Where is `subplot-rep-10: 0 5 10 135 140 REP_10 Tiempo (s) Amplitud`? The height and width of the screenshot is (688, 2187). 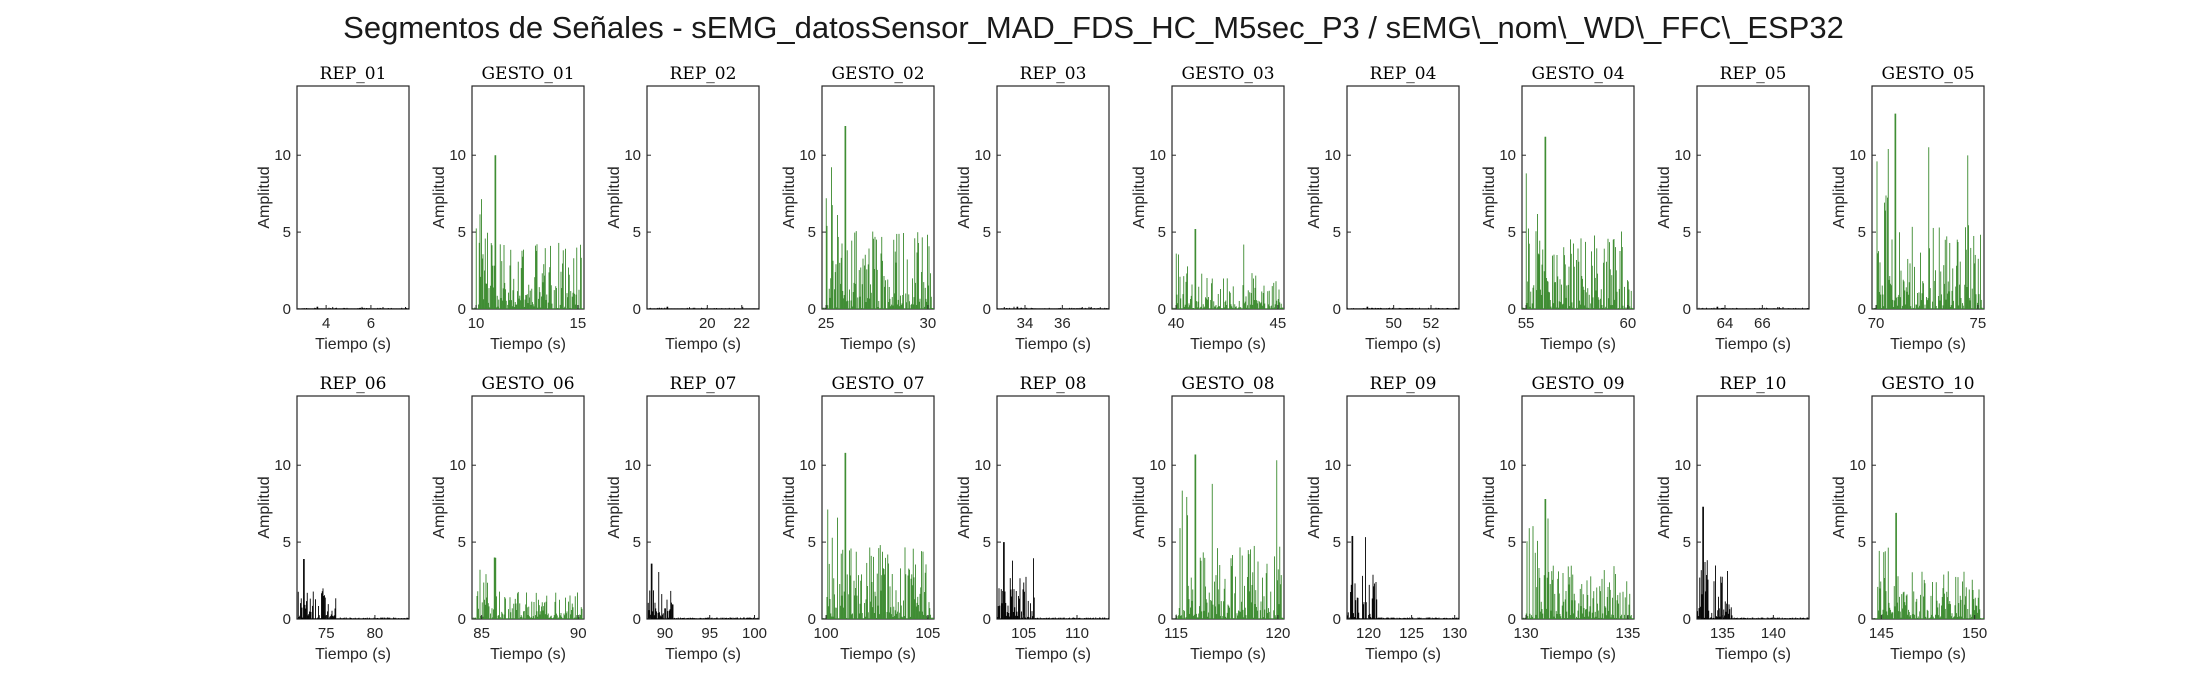 subplot-rep-10: 0 5 10 135 140 REP_10 Tiempo (s) Amplitud is located at coordinates (1733, 518).